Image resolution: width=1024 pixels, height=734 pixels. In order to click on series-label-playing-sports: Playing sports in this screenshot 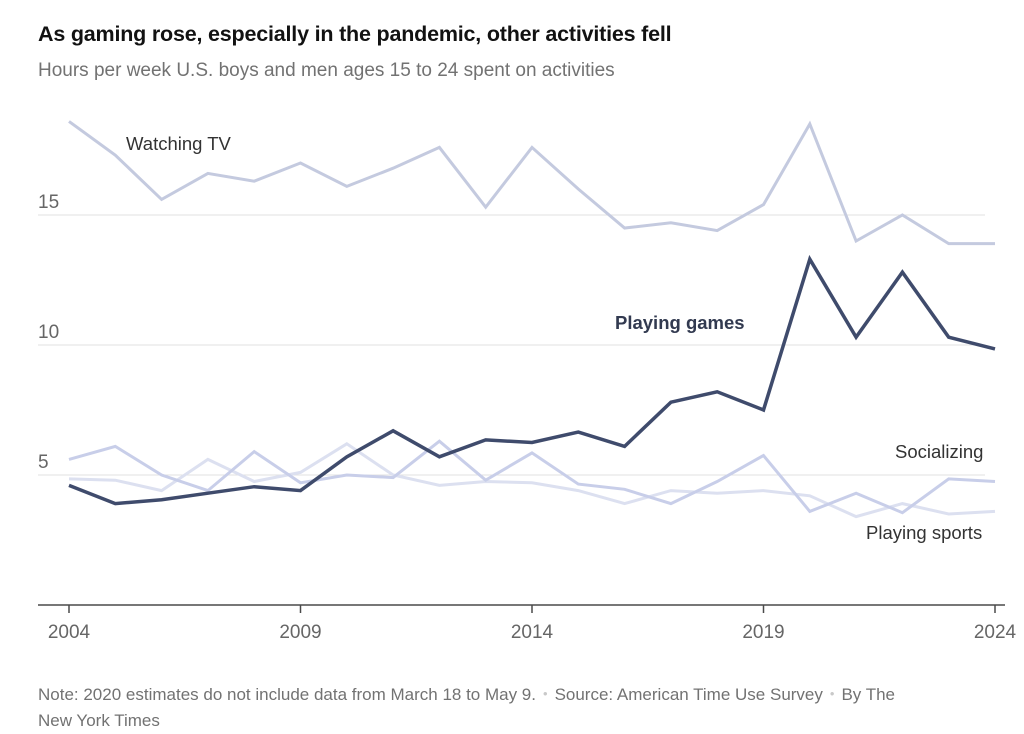, I will do `click(924, 532)`.